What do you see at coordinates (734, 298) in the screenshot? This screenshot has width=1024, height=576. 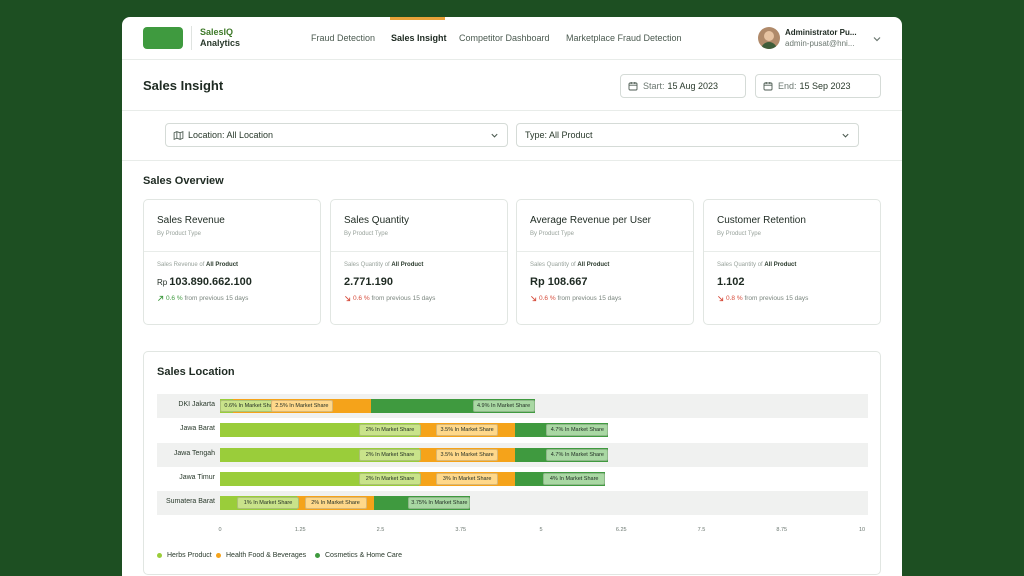 I see `trend-value: 0.8 %` at bounding box center [734, 298].